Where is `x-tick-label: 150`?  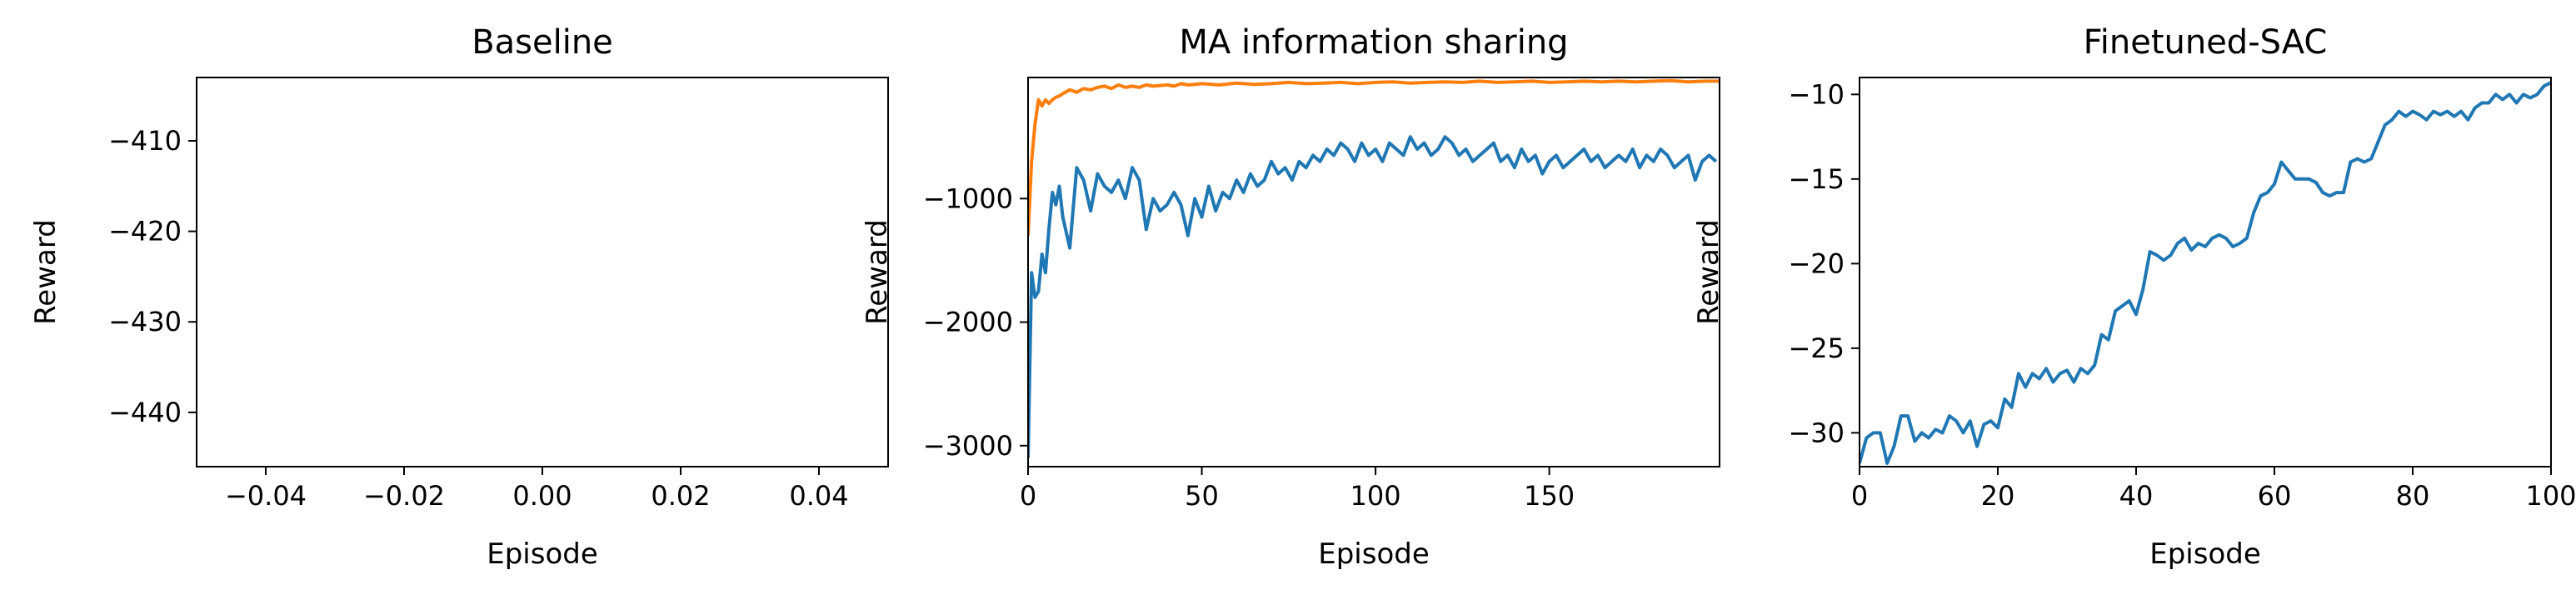 x-tick-label: 150 is located at coordinates (1549, 496).